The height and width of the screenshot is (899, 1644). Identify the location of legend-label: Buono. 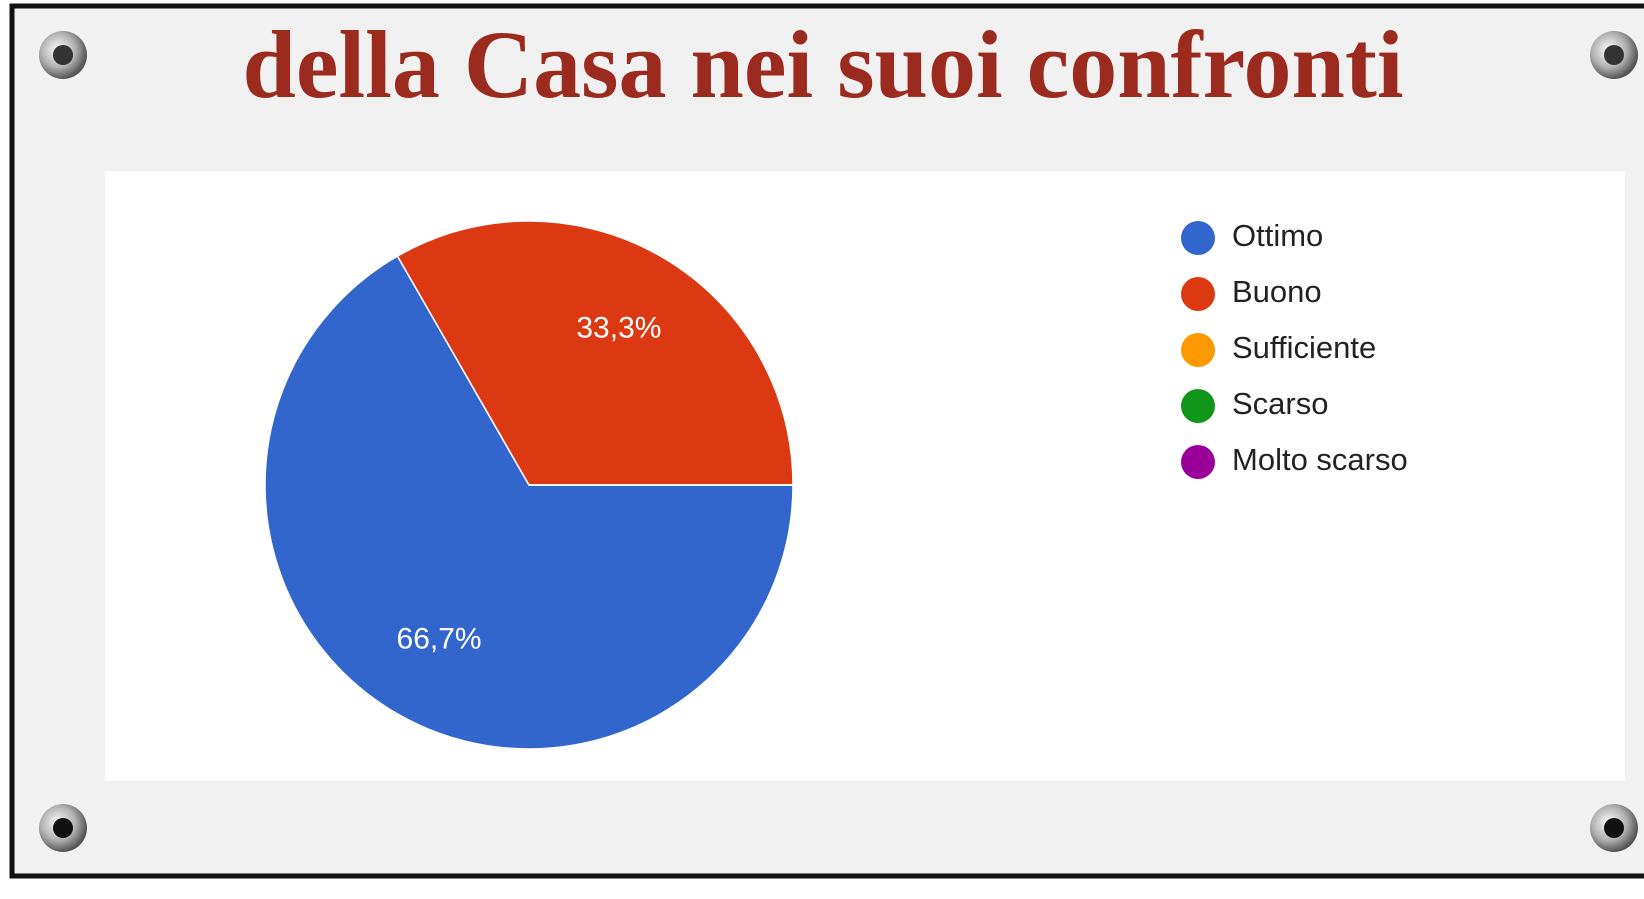
(1277, 291).